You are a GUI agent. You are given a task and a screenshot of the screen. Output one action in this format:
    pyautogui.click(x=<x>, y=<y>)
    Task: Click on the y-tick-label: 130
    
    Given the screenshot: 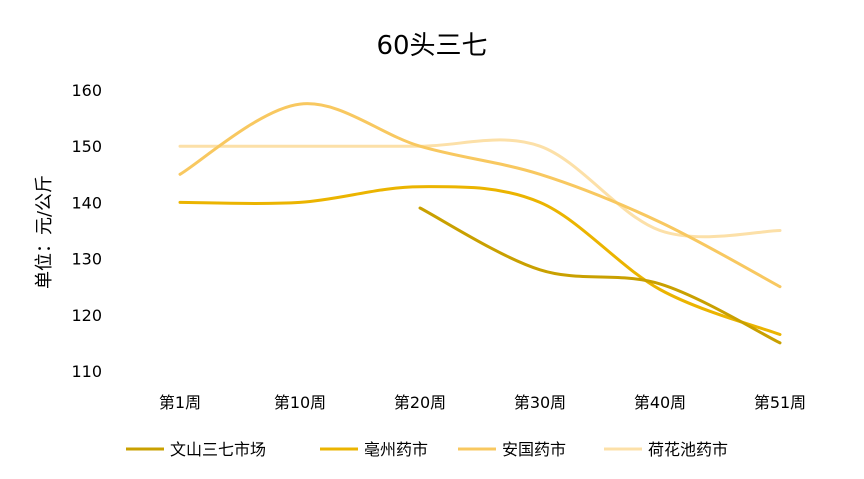 What is the action you would take?
    pyautogui.click(x=86, y=259)
    